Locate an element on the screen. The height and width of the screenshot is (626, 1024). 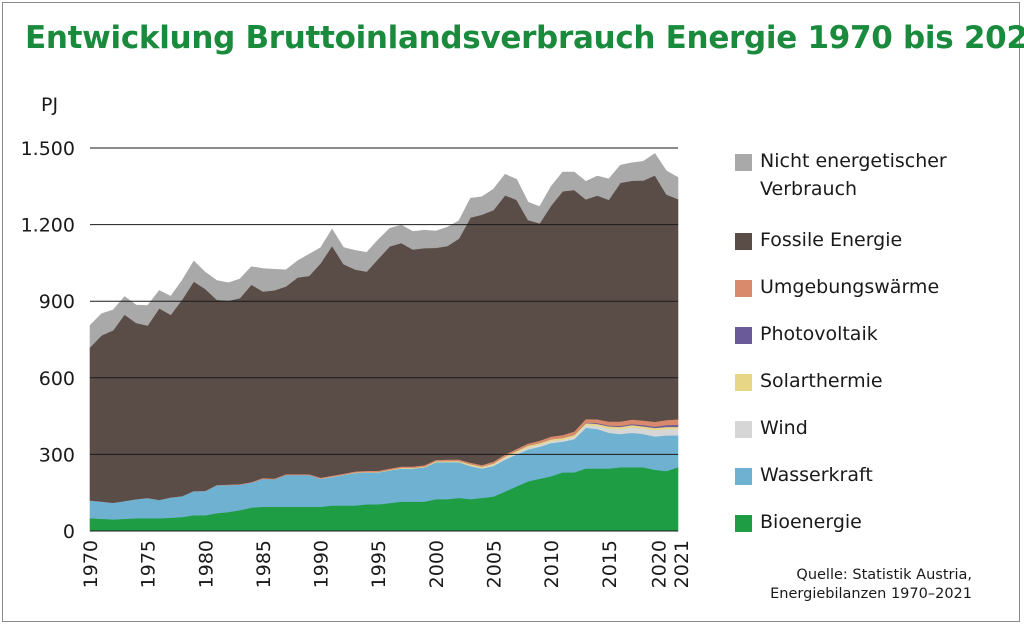
x-tick-label: 1990 is located at coordinates (322, 564).